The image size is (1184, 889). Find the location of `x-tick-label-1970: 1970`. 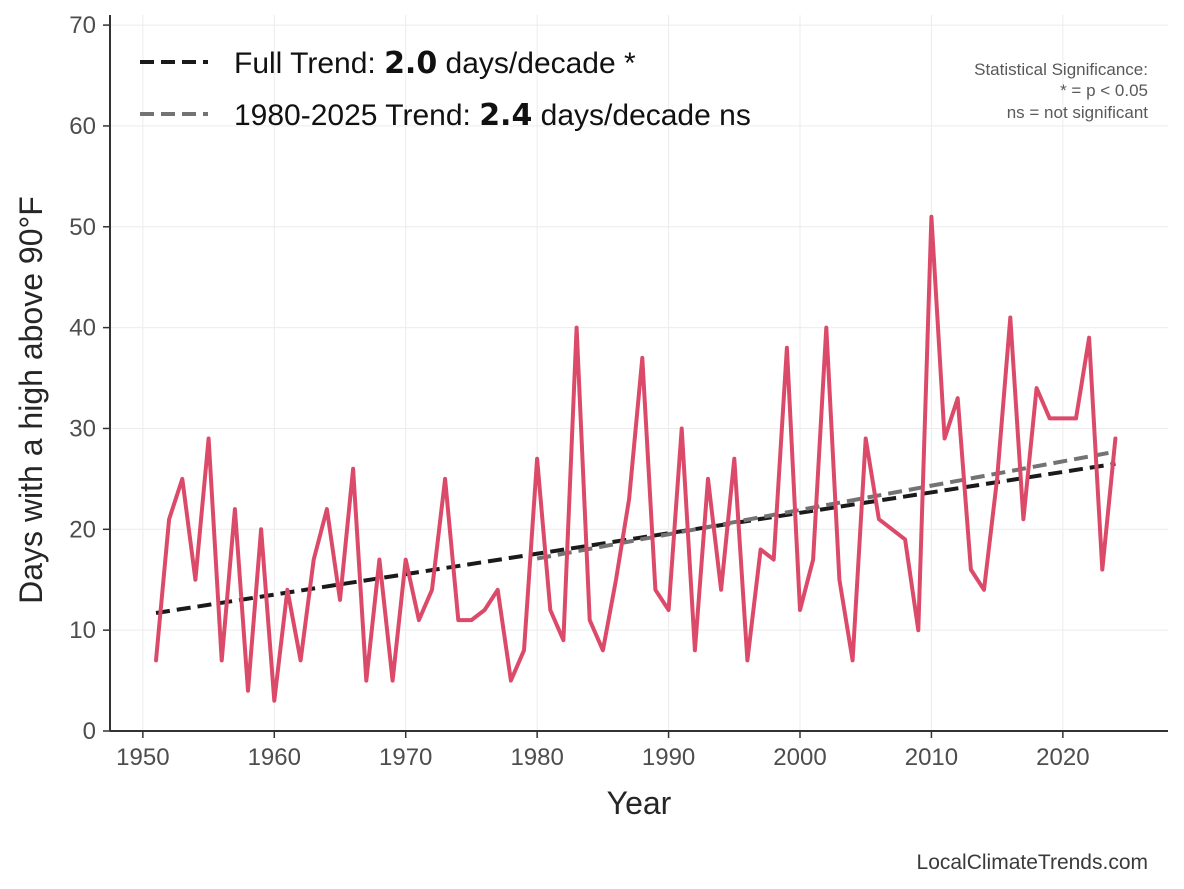

x-tick-label-1970: 1970 is located at coordinates (405, 757).